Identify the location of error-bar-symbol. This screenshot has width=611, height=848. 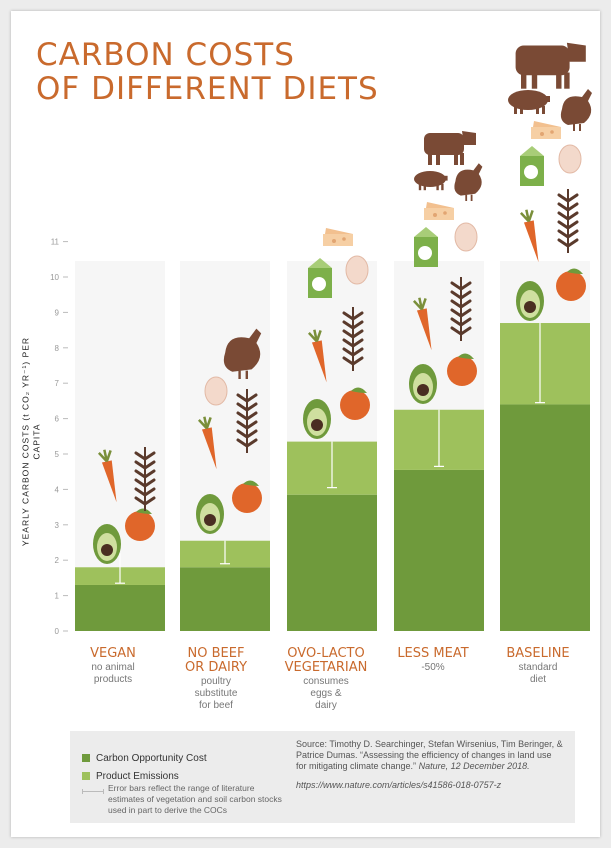
(93, 791).